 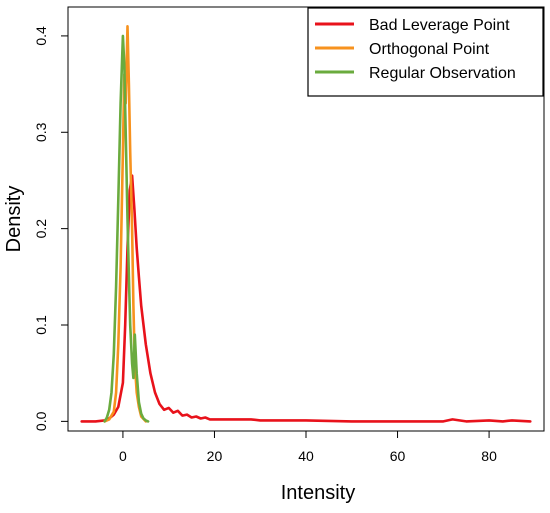 What do you see at coordinates (50, 228) in the screenshot?
I see `y-axis: 0.0 0.1 0.2 0.3 0.4` at bounding box center [50, 228].